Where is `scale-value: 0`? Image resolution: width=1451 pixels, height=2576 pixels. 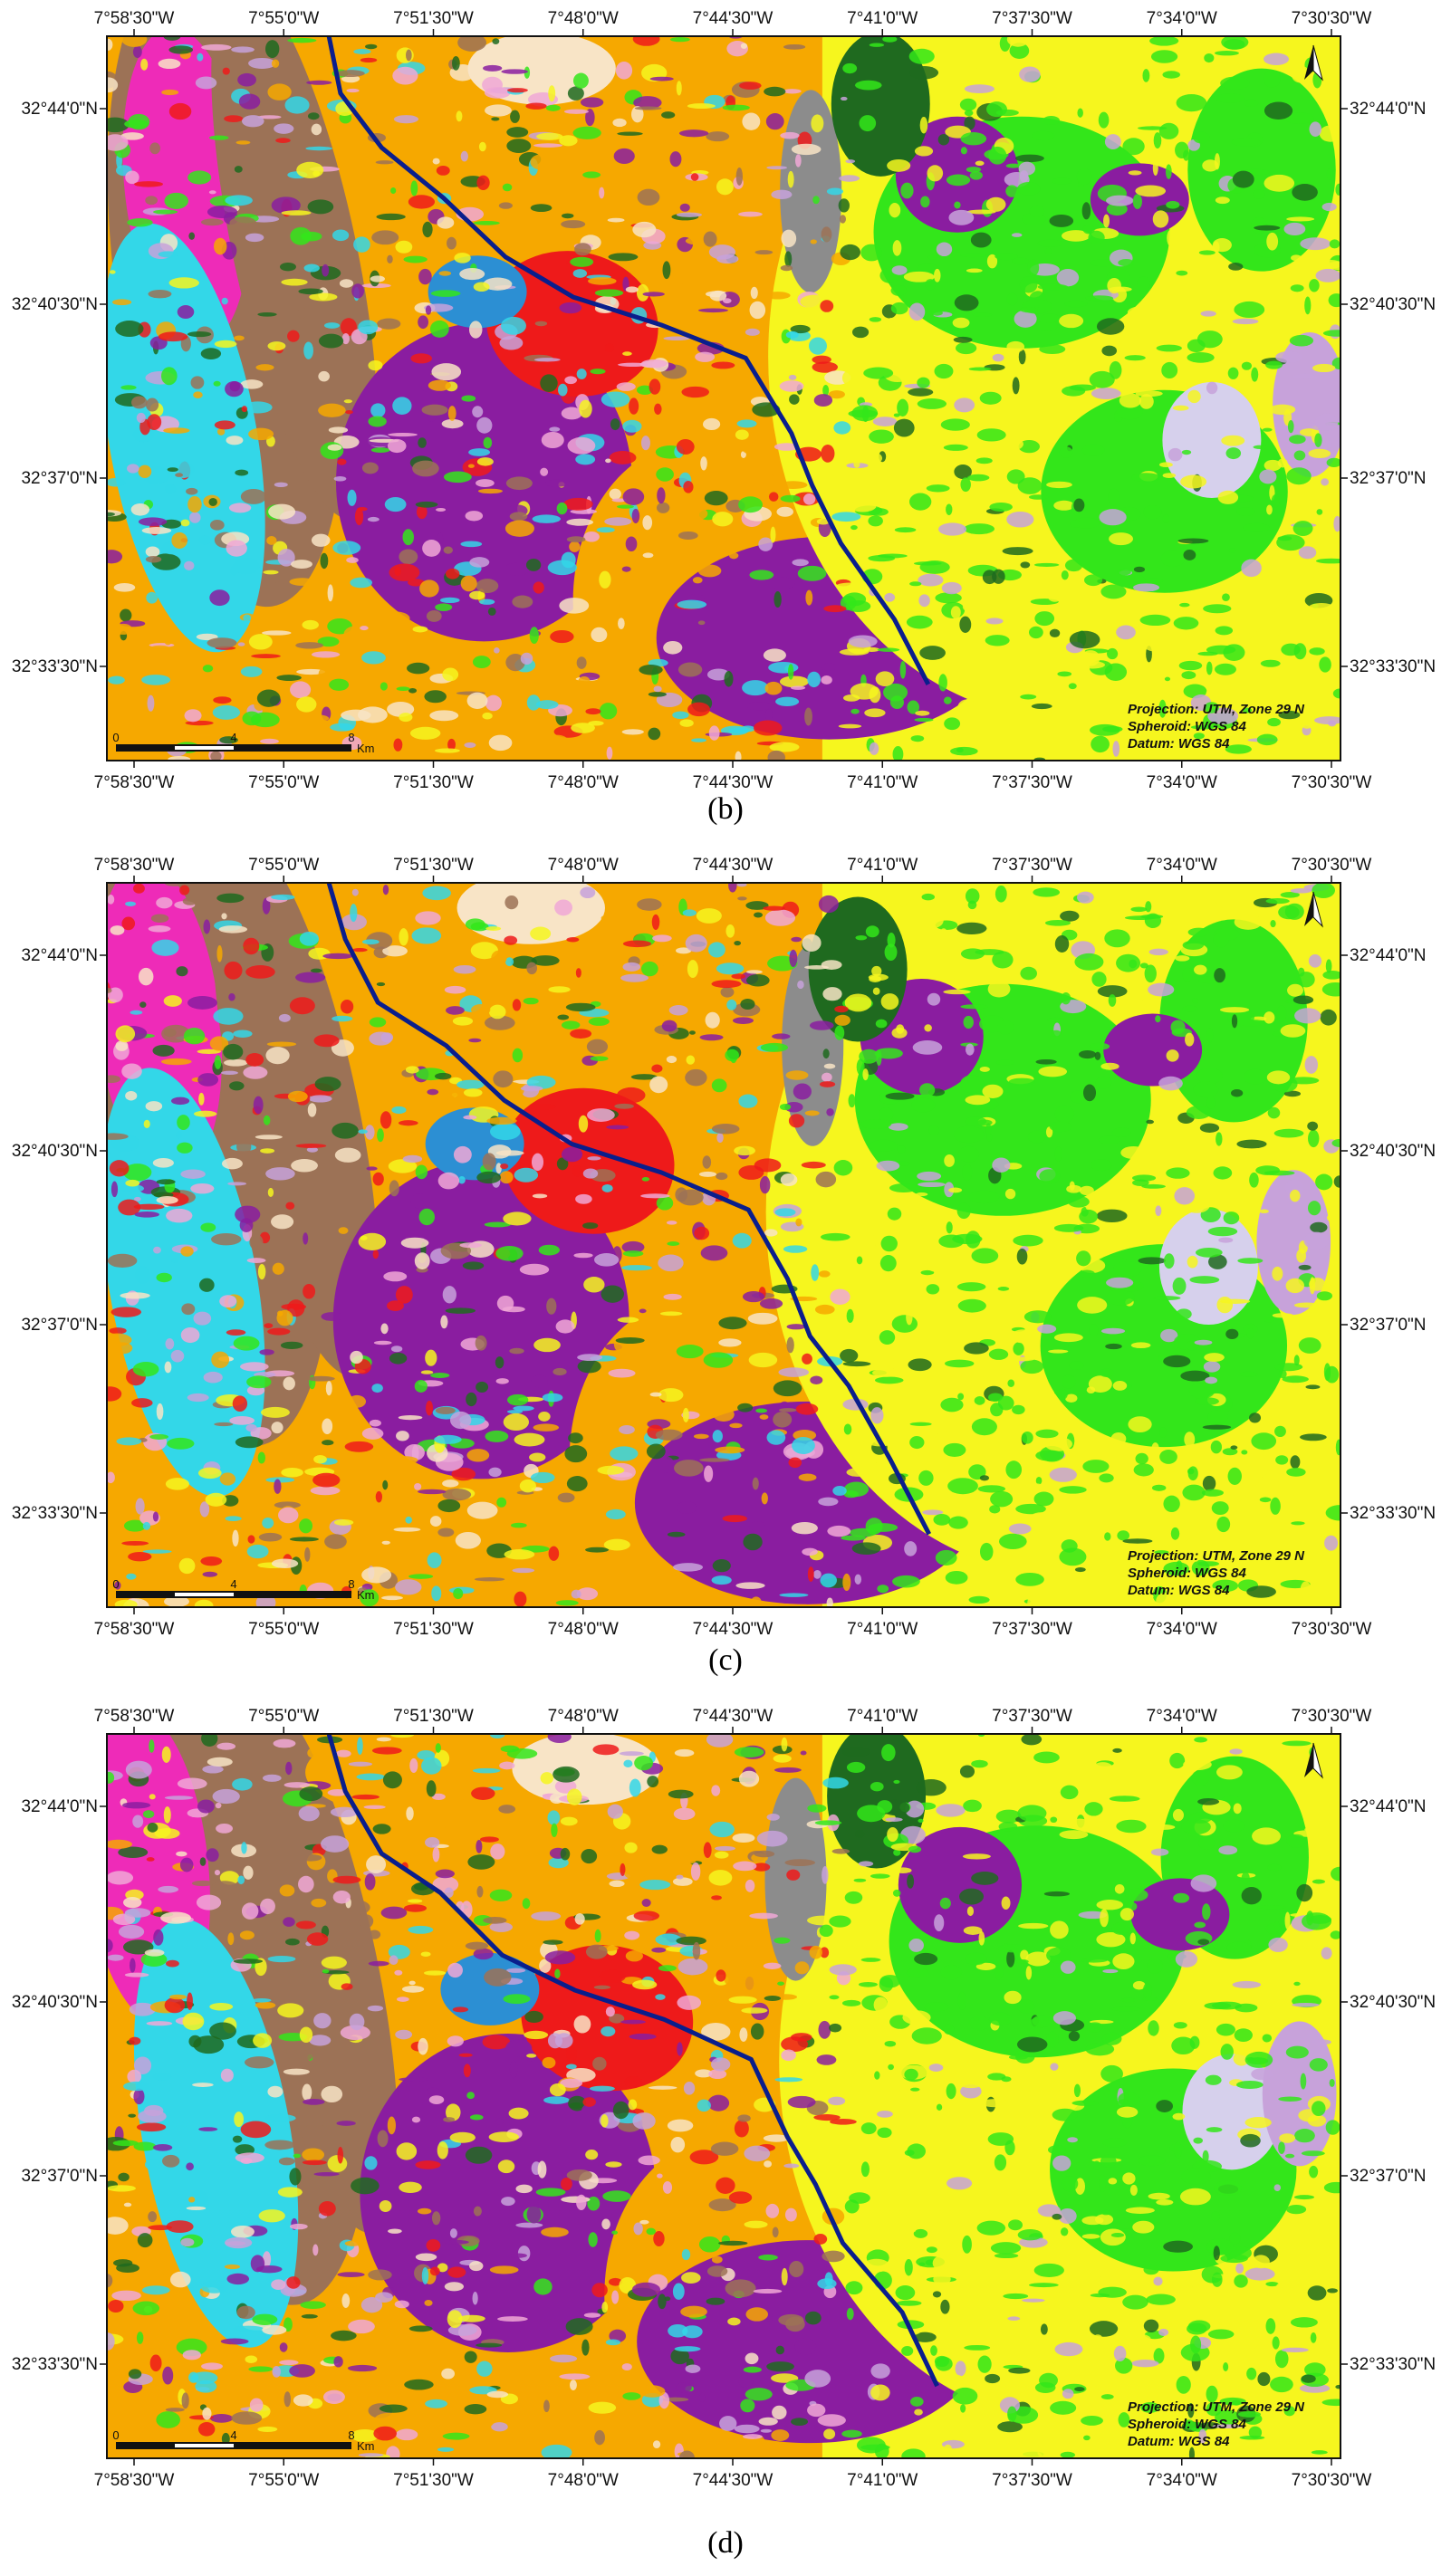
scale-value: 0 is located at coordinates (115, 737).